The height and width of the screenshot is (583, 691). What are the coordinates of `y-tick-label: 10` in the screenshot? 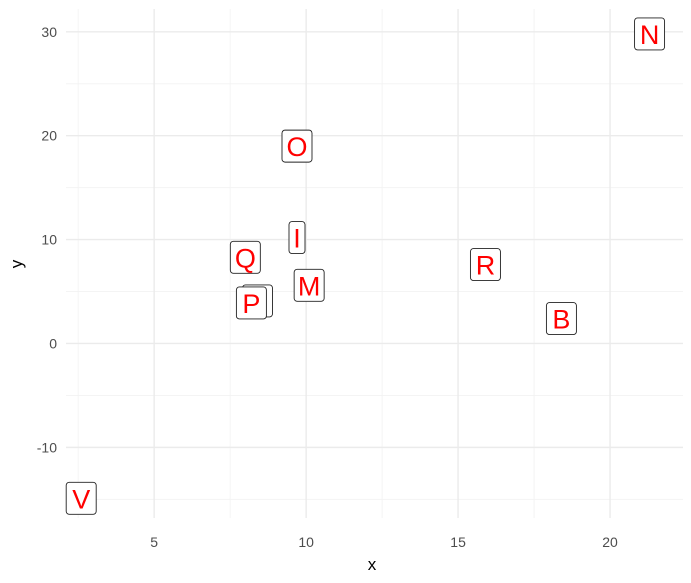 It's located at (49, 240).